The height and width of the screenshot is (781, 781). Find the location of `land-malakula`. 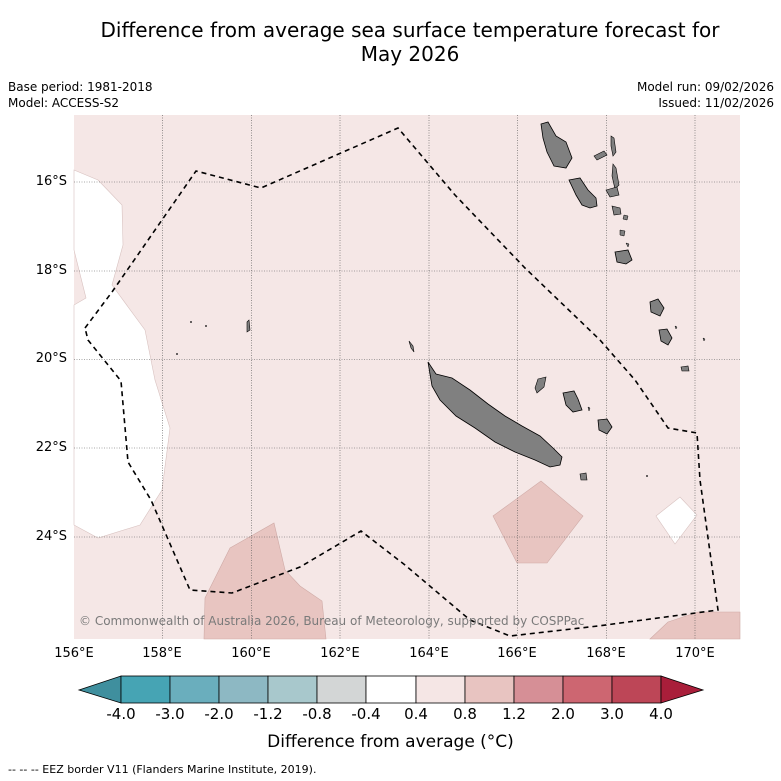

land-malakula is located at coordinates (583, 193).